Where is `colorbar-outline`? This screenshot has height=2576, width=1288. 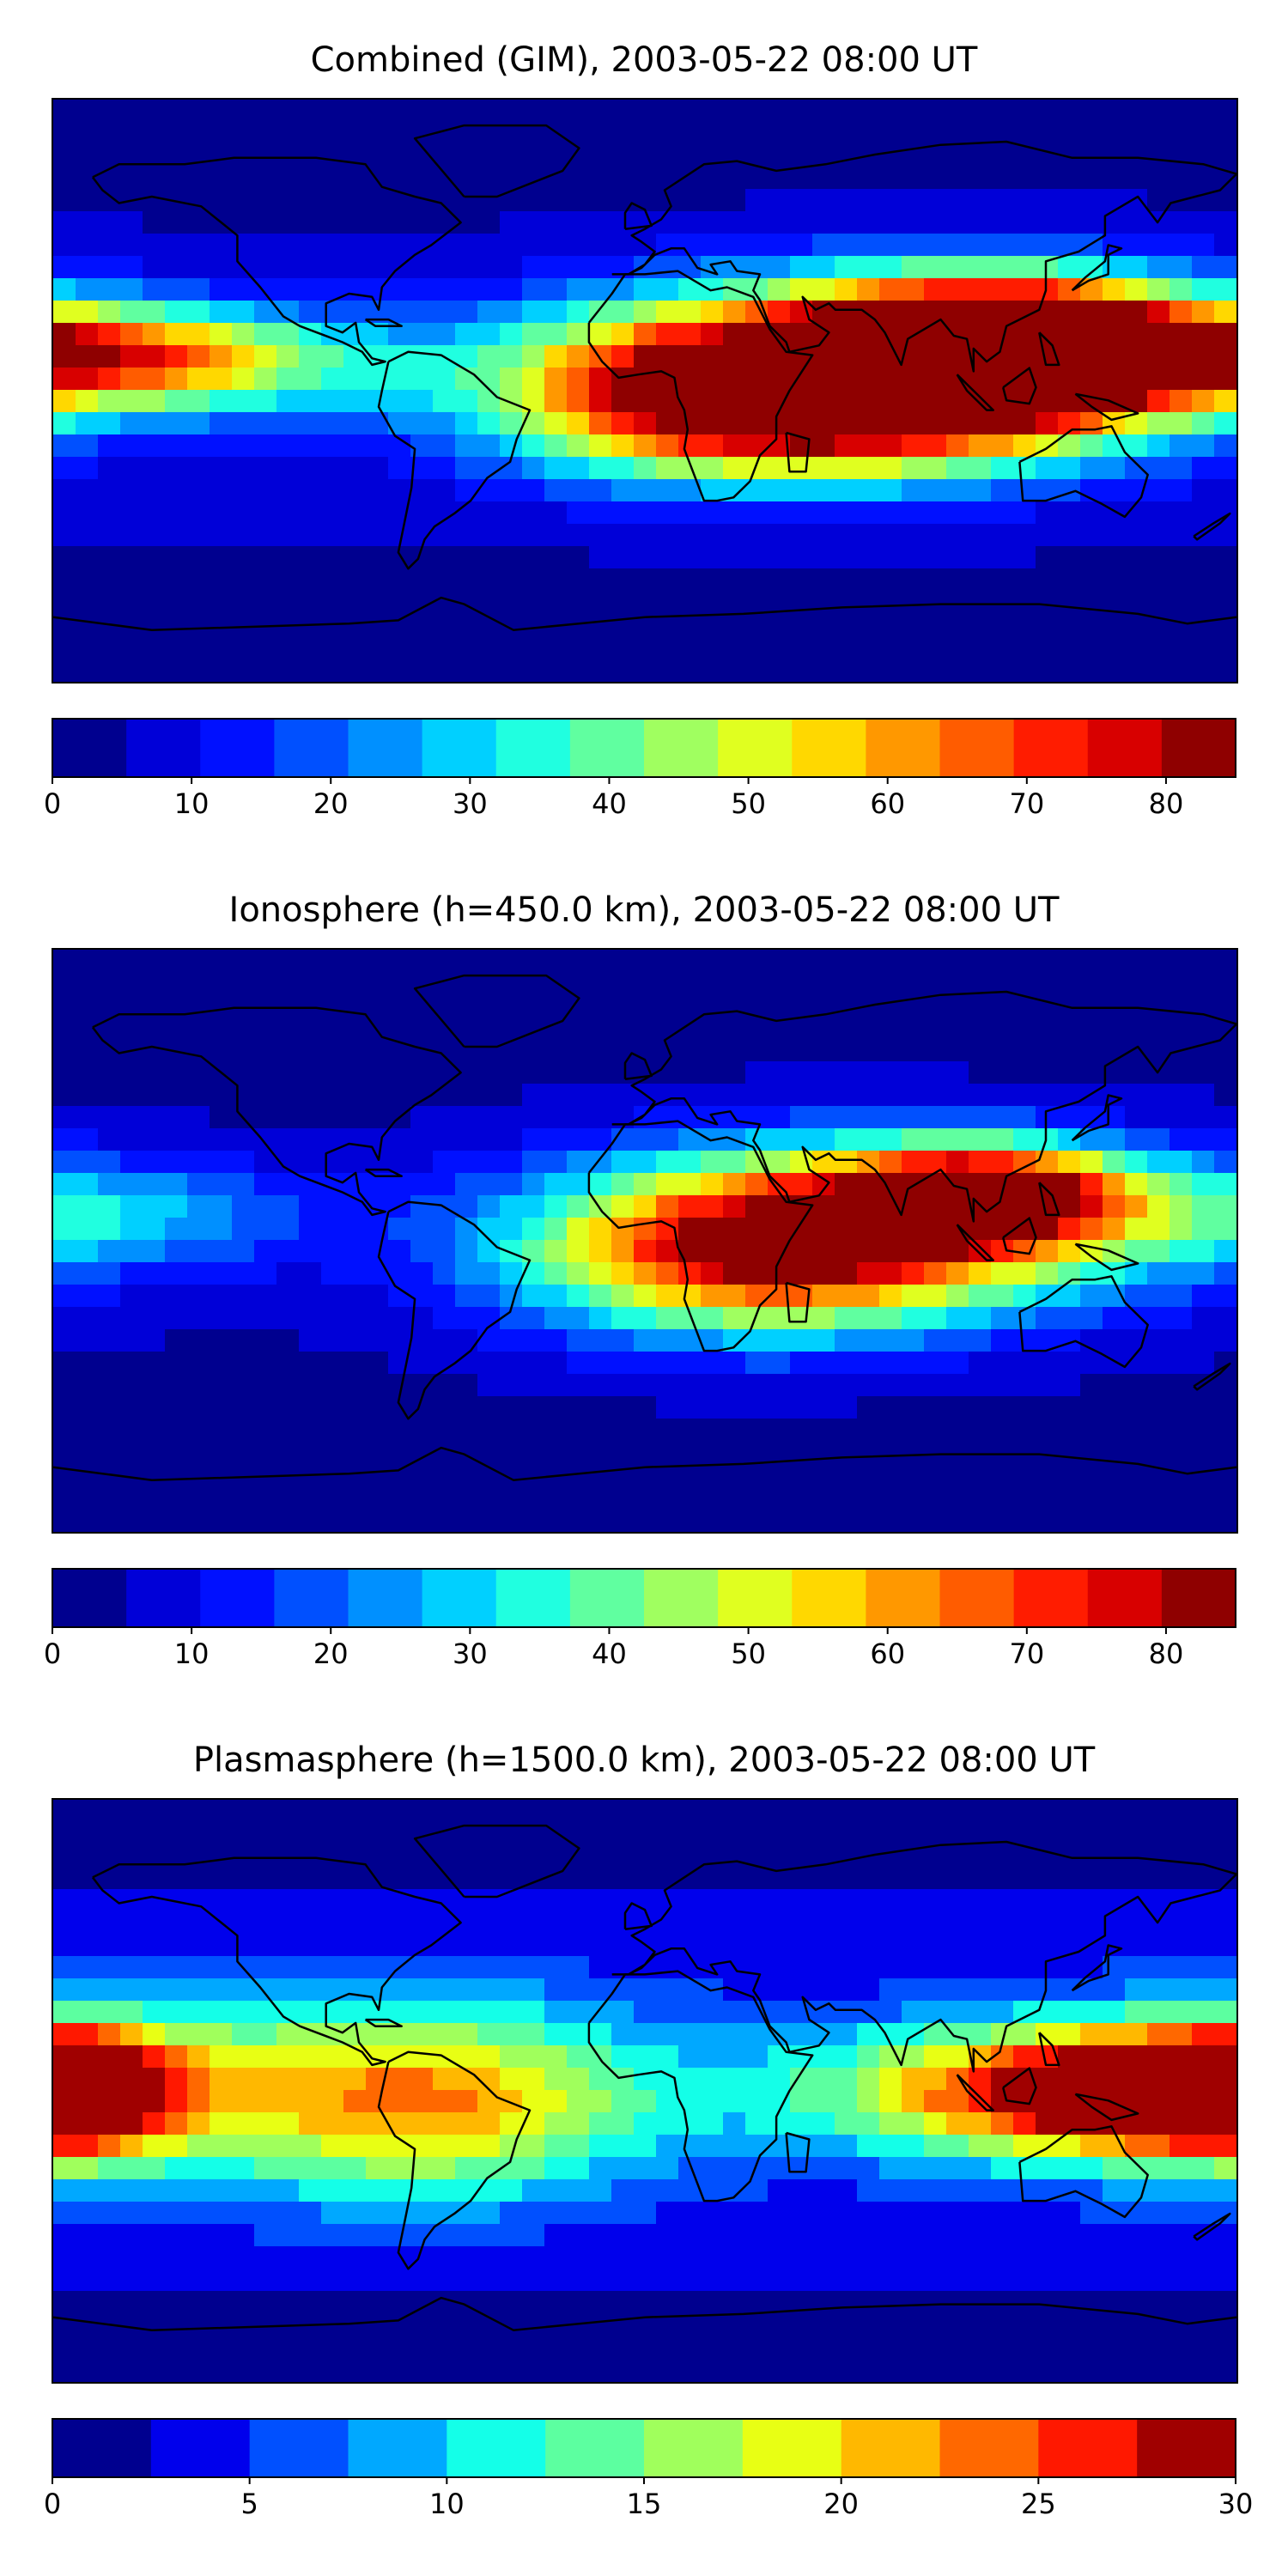 colorbar-outline is located at coordinates (644, 1598).